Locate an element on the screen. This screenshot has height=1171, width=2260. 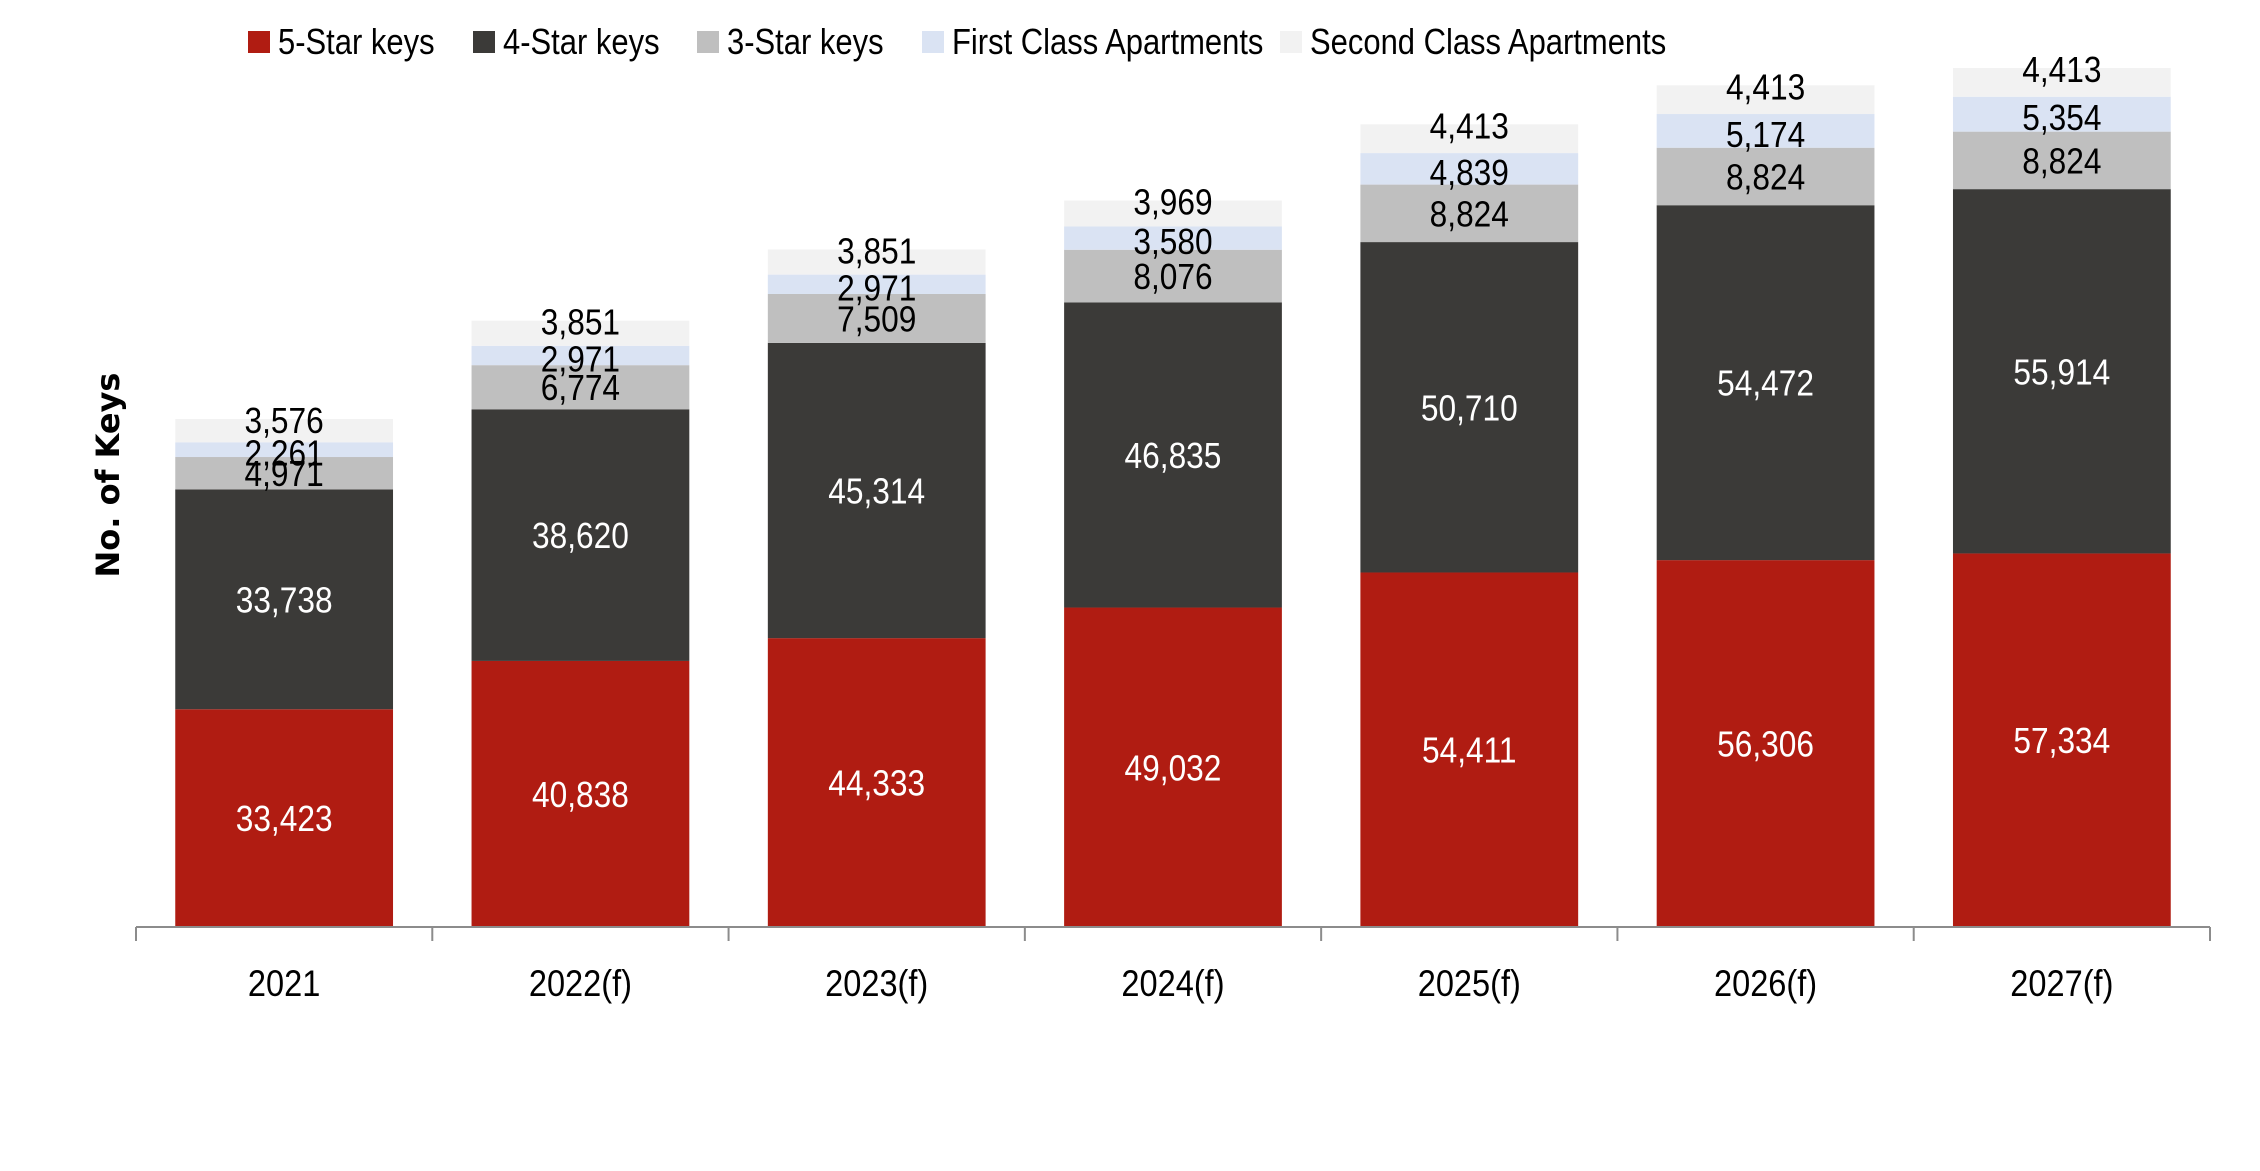
data-label: 57,334 is located at coordinates (2061, 741).